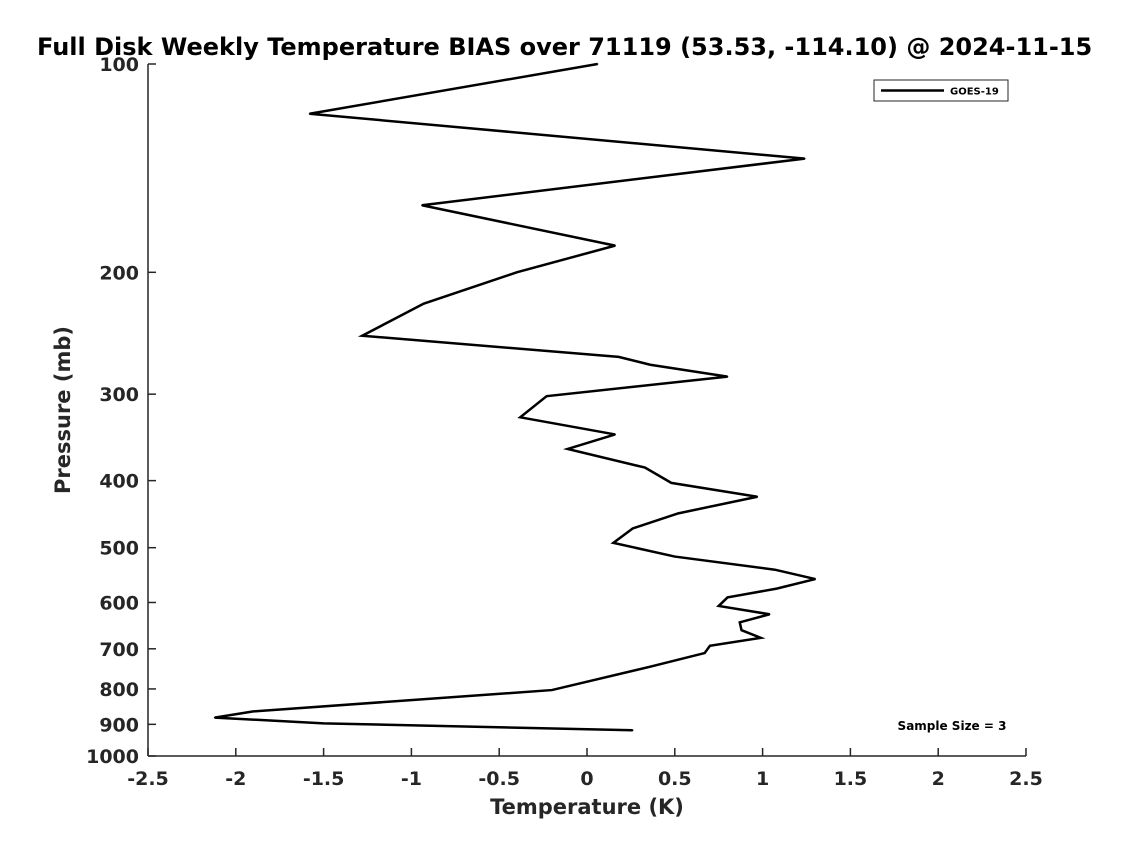  I want to click on y-tick-label: 300, so click(119, 395).